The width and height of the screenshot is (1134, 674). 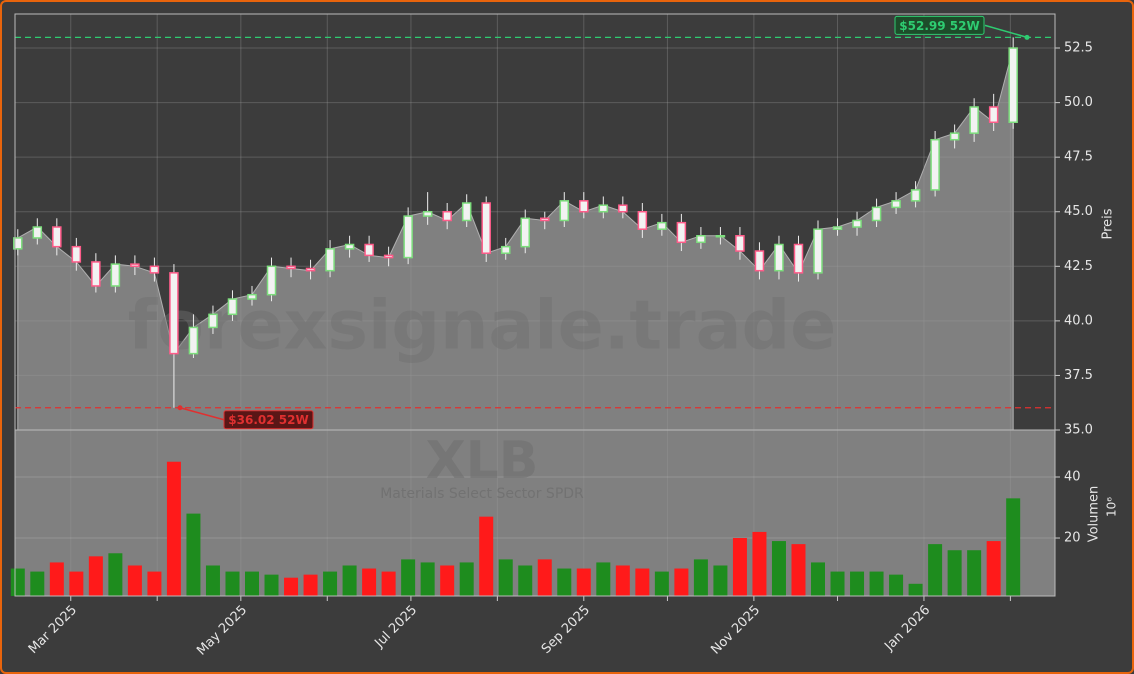 I want to click on y-tick-label: 45.0, so click(x=1078, y=211).